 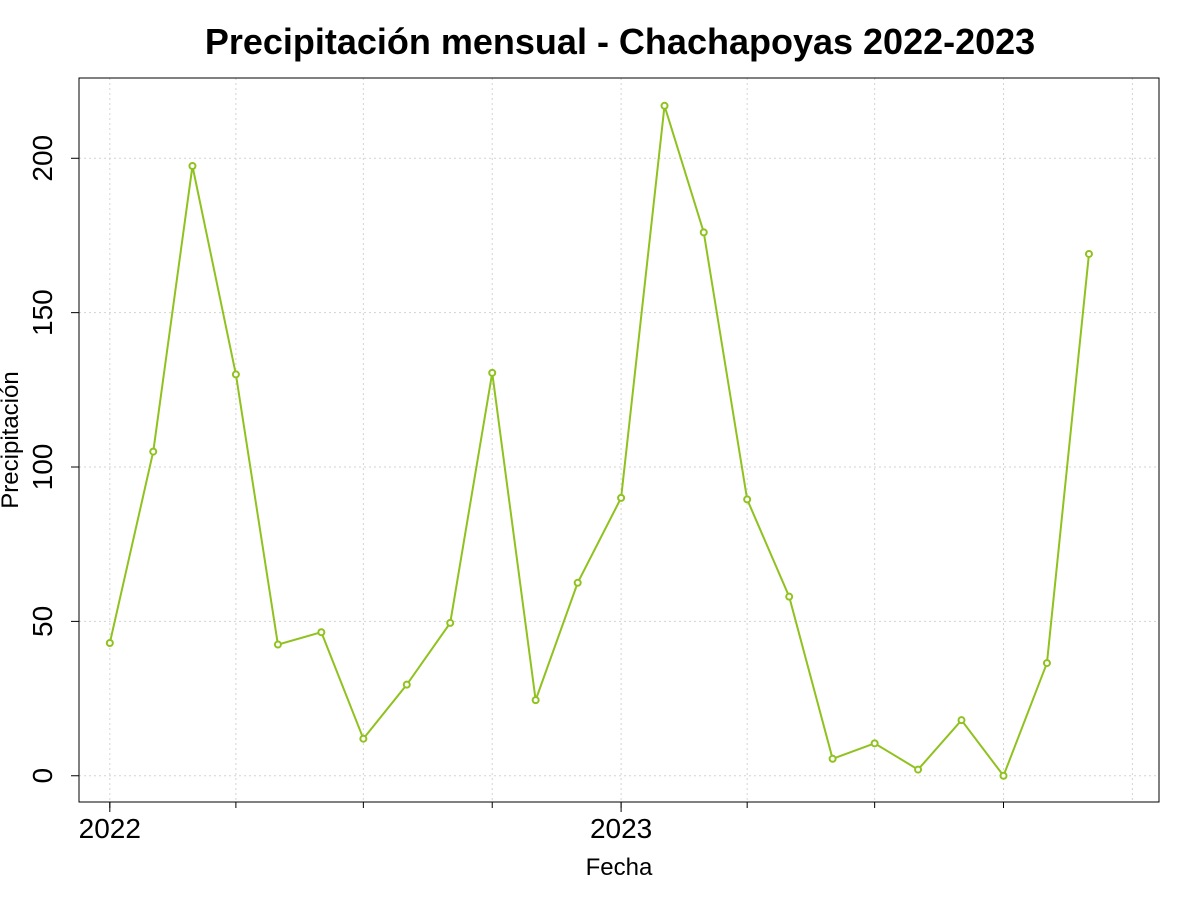 What do you see at coordinates (110, 828) in the screenshot?
I see `x-tick-label: 2022` at bounding box center [110, 828].